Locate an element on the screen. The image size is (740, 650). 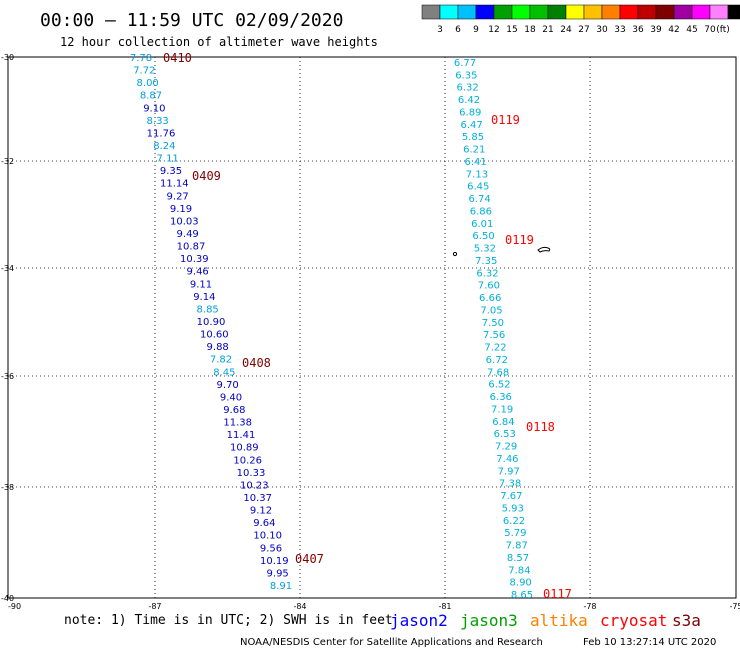
x-tick-label: -84 is located at coordinates (299, 606).